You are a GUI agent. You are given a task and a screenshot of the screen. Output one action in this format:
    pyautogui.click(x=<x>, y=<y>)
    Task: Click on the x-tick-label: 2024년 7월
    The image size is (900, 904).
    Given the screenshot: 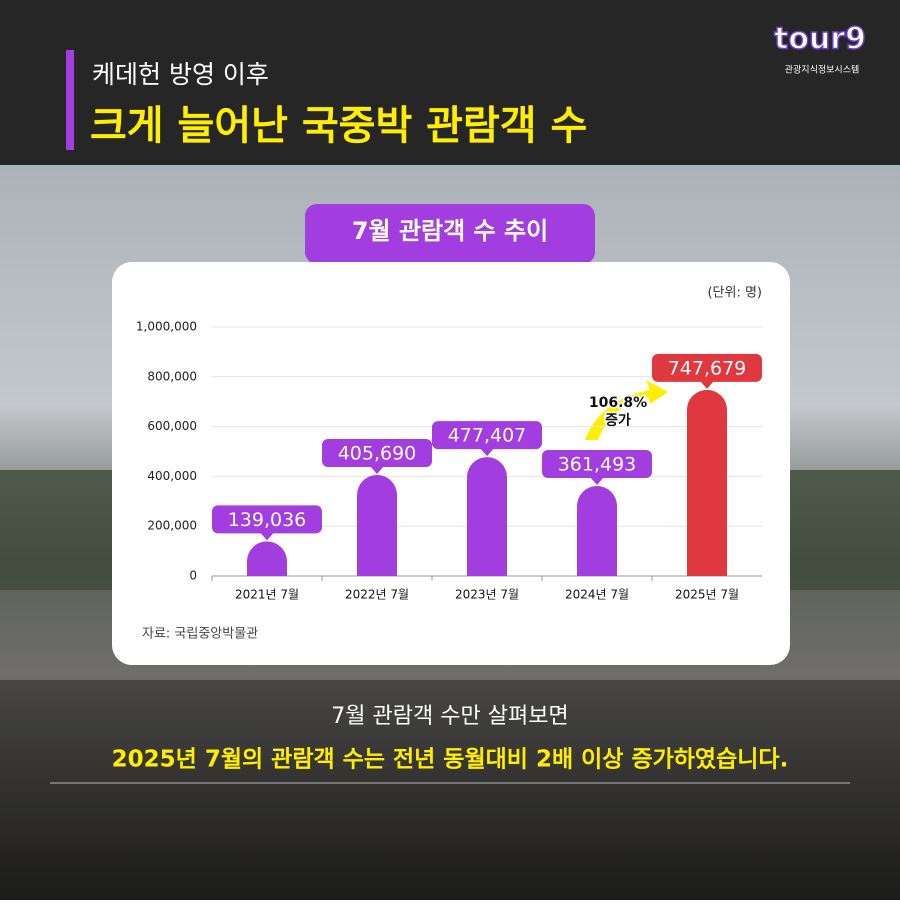 What is the action you would take?
    pyautogui.click(x=597, y=595)
    